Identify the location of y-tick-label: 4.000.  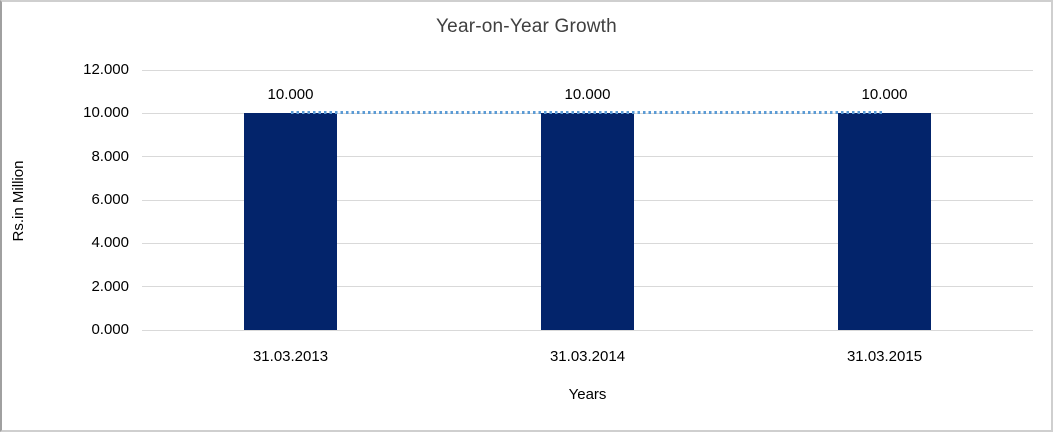
(110, 243).